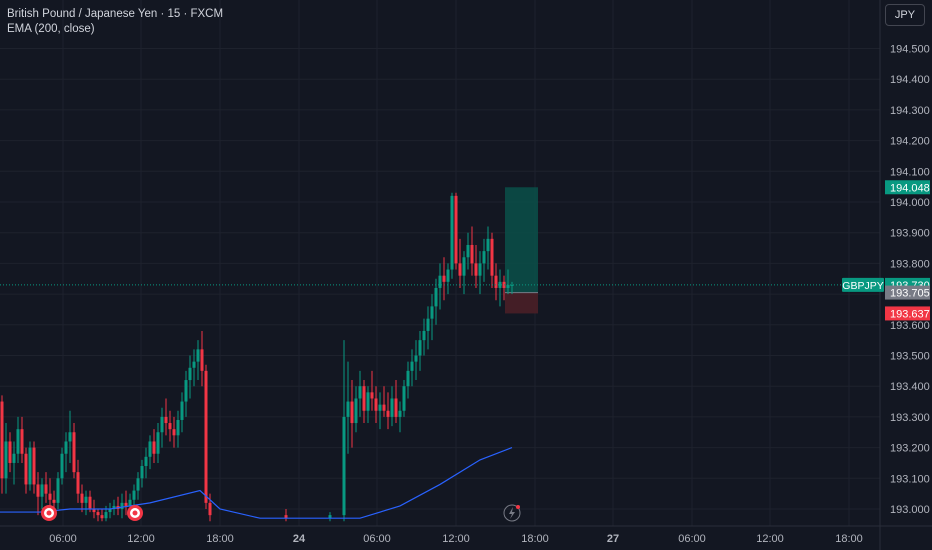 This screenshot has width=932, height=550. Describe the element at coordinates (115, 14) in the screenshot. I see `symbol-title: British Pound / Japanese Yen · 15 · FXCM` at that location.